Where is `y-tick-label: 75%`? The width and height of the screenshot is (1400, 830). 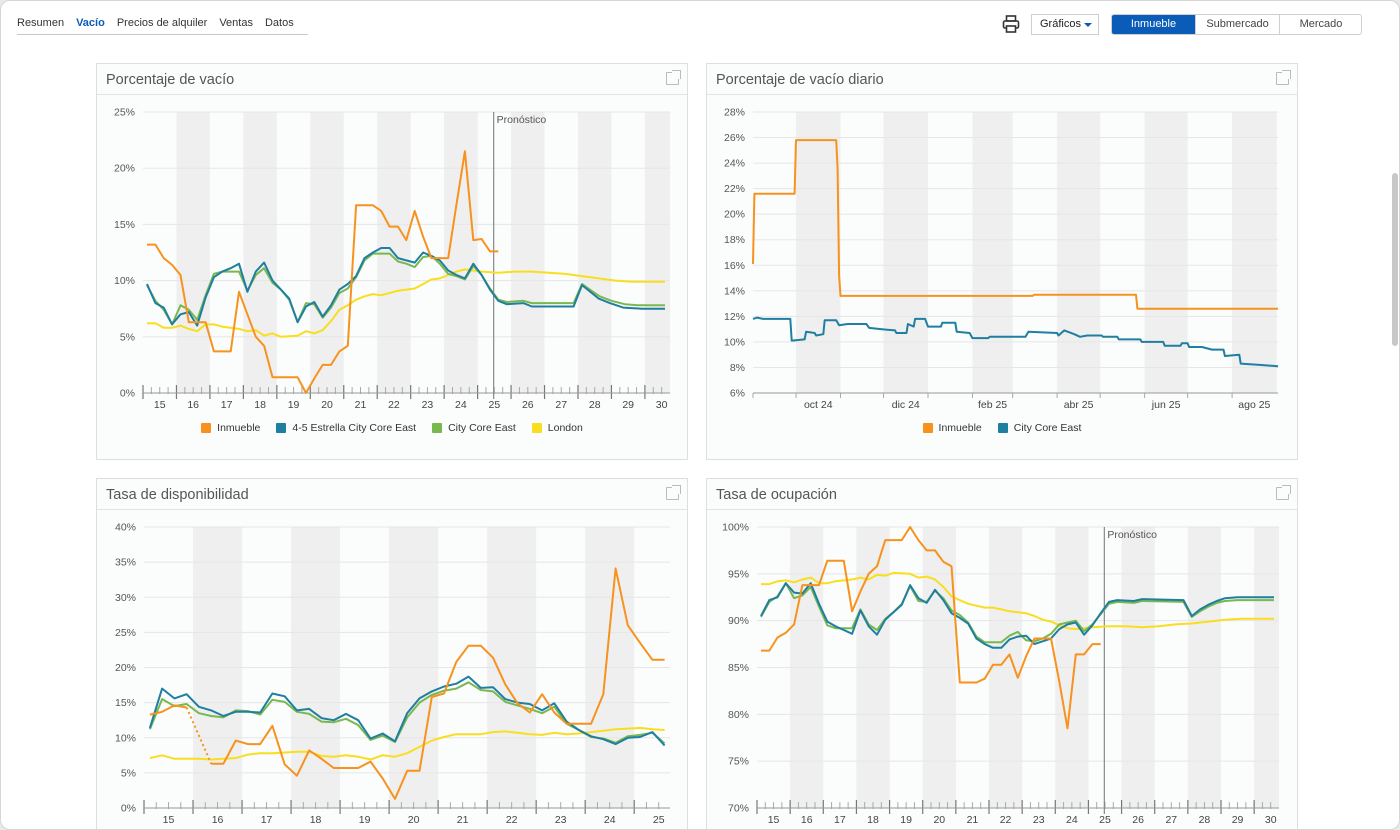
y-tick-label: 75% is located at coordinates (738, 762).